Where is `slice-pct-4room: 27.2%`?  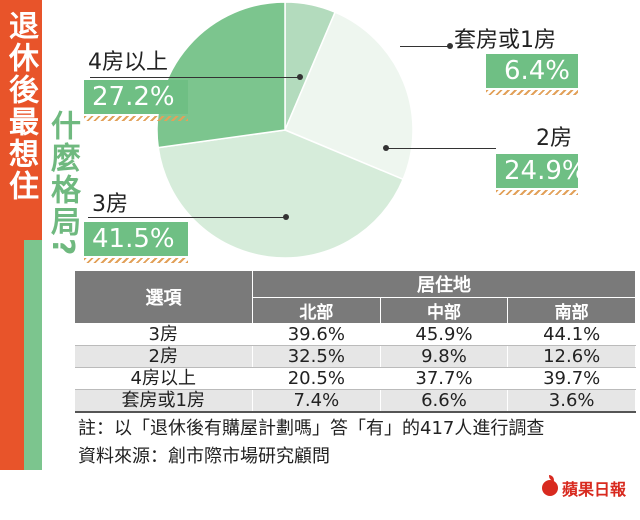 slice-pct-4room: 27.2% is located at coordinates (136, 97).